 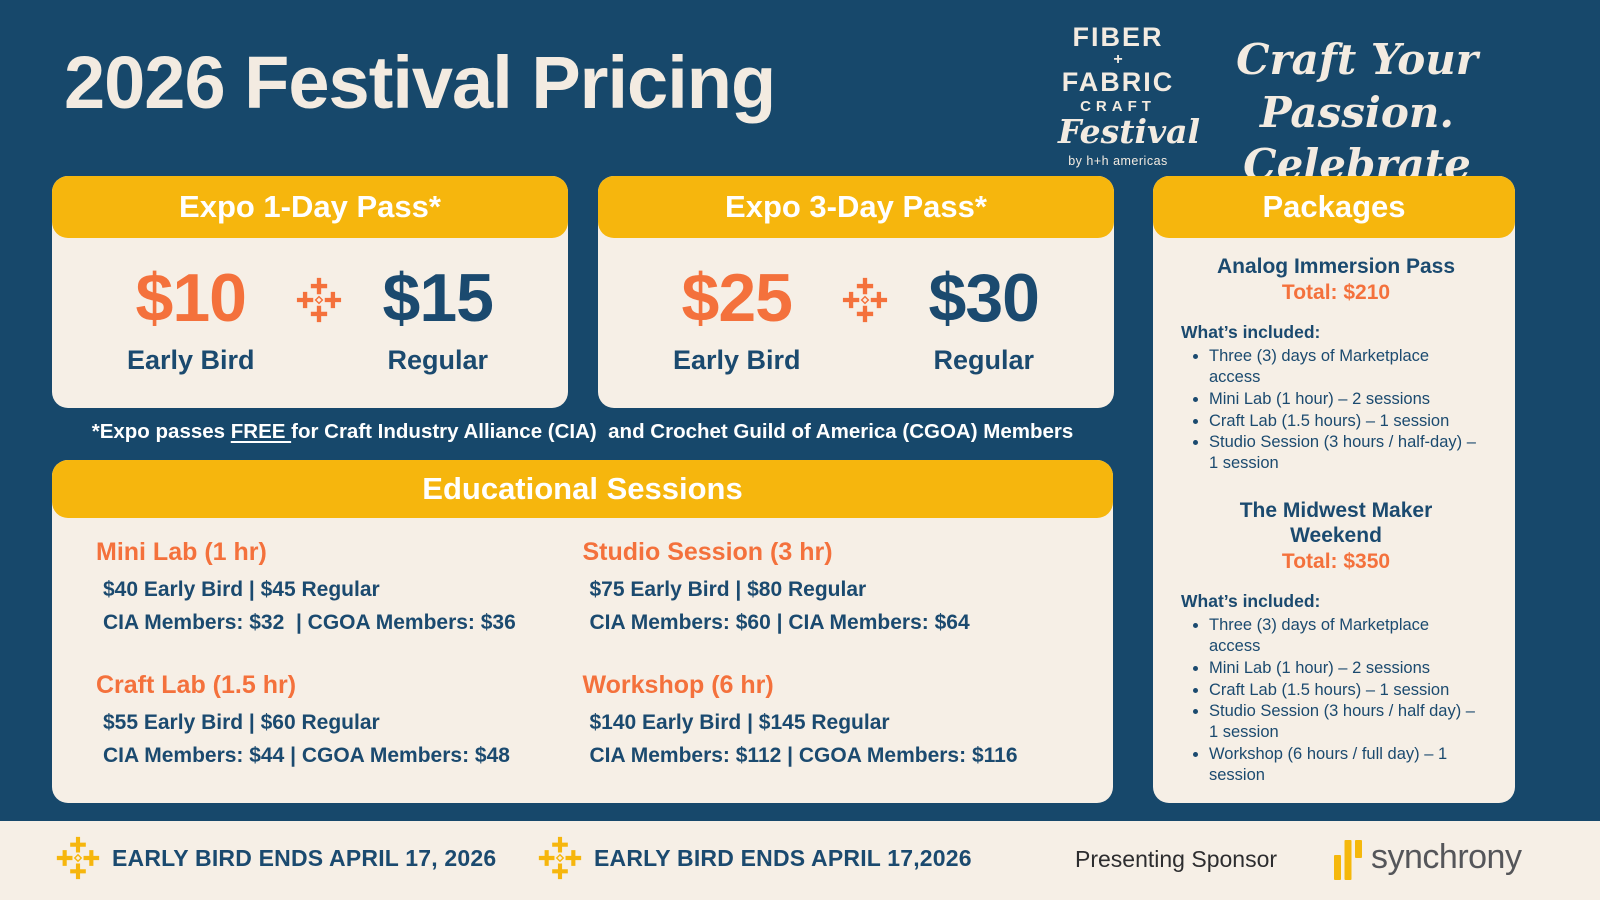 I want to click on regular-column: $15 Regular, so click(x=438, y=318).